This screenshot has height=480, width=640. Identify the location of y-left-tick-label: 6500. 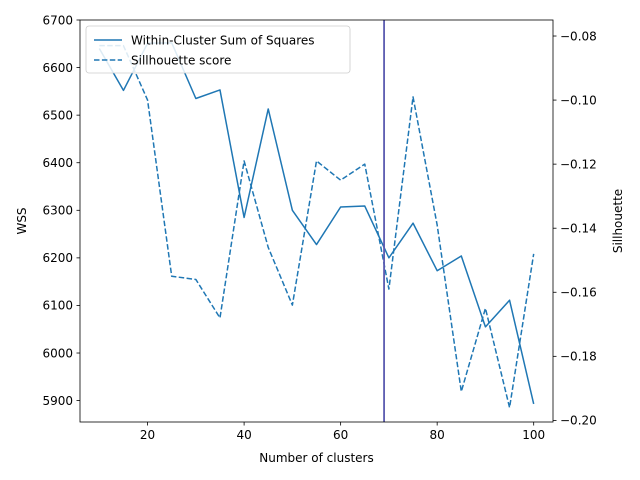
(57, 115).